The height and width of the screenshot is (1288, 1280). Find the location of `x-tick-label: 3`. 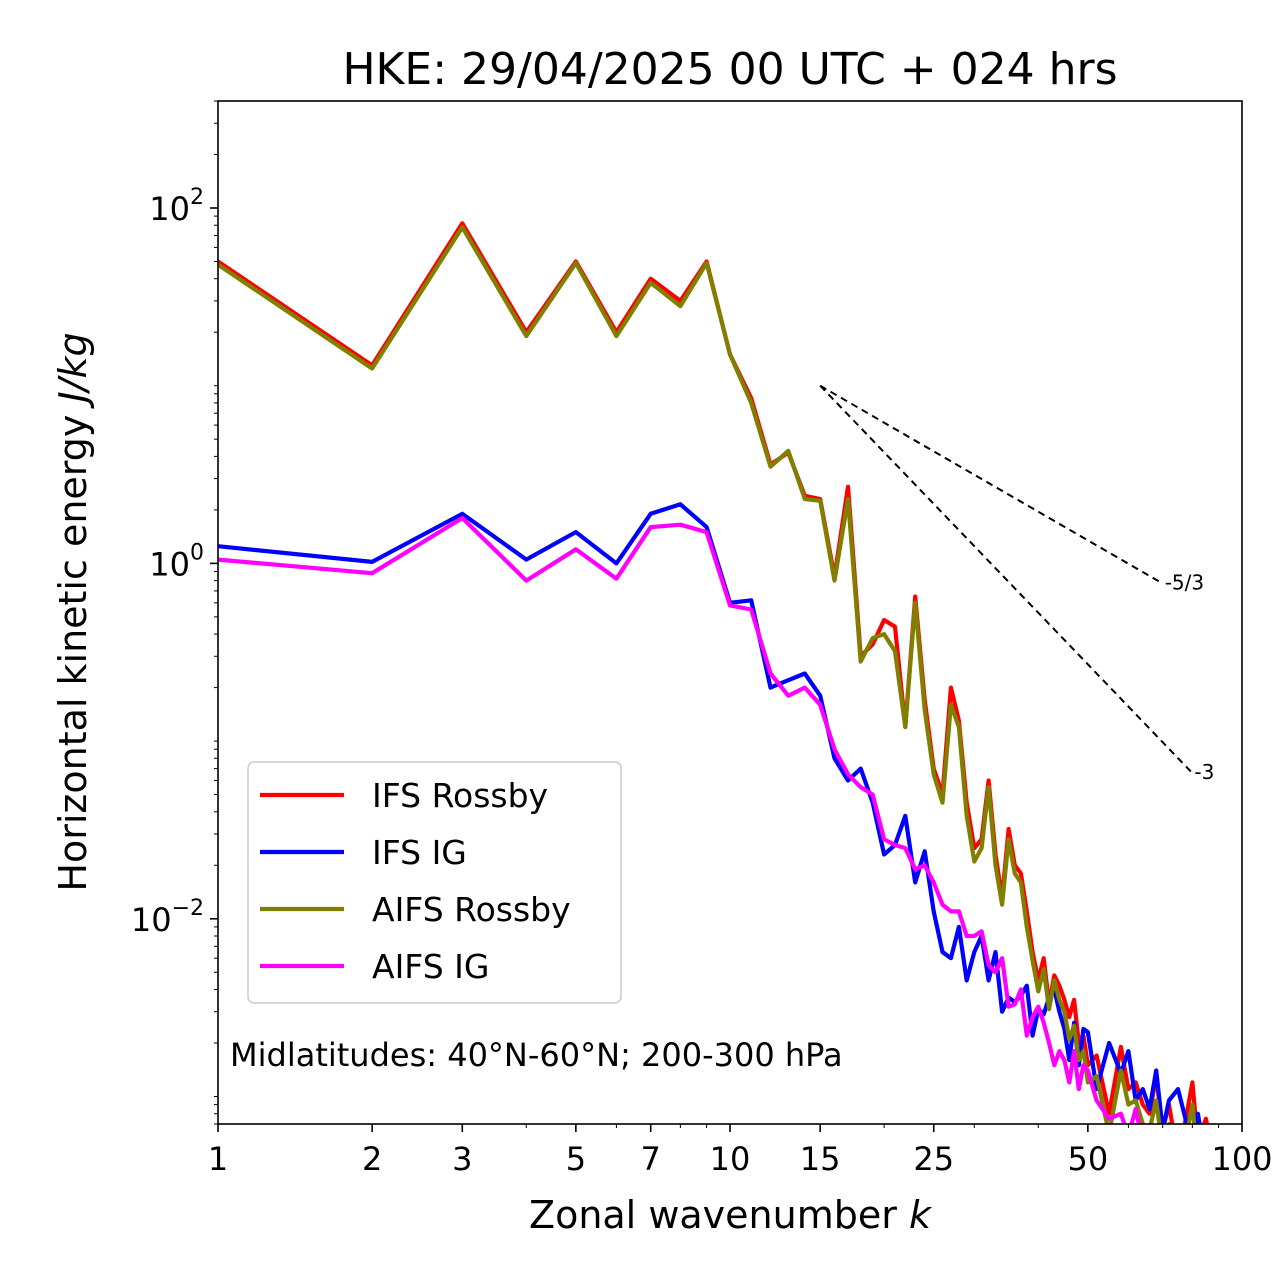

x-tick-label: 3 is located at coordinates (462, 1159).